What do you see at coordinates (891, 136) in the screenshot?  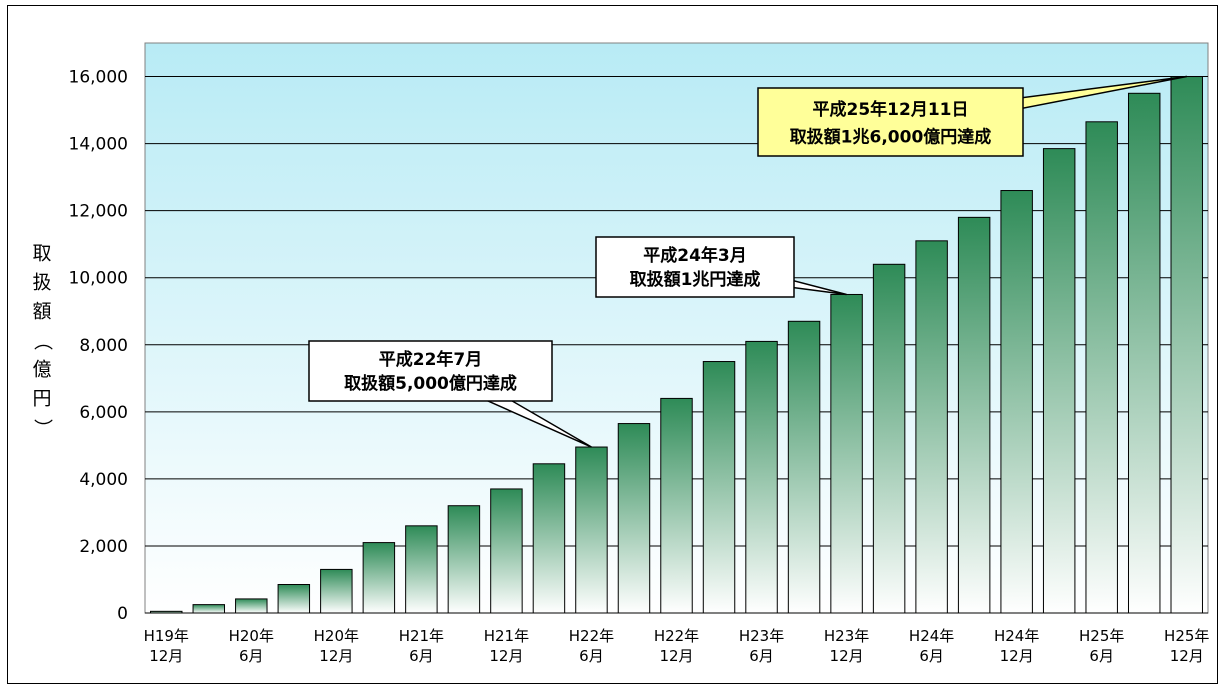 I see `callout-line2: 取扱額1兆6,000億円達成` at bounding box center [891, 136].